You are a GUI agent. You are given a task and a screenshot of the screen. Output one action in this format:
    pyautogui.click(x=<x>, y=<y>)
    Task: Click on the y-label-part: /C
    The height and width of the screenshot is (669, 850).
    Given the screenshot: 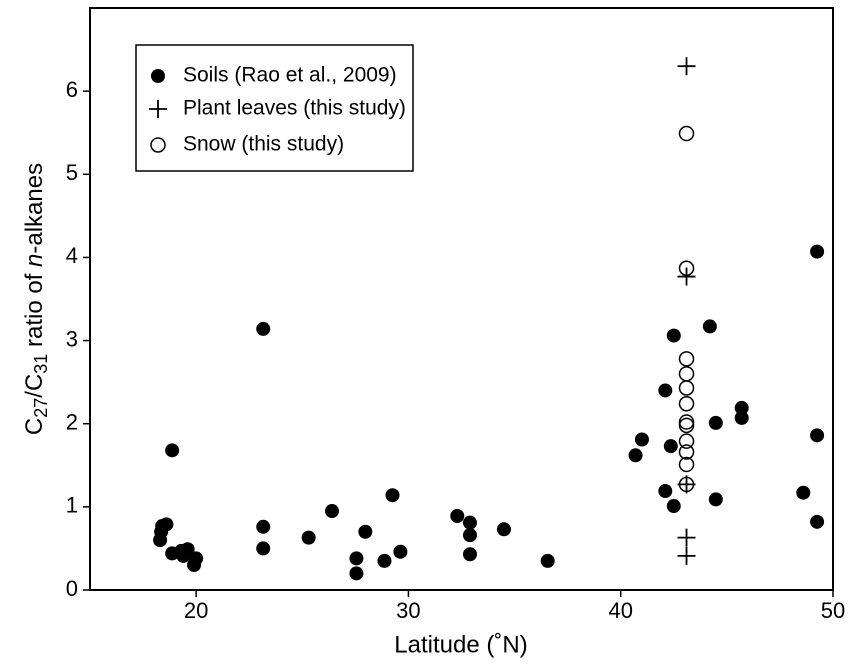 What is the action you would take?
    pyautogui.click(x=34, y=386)
    